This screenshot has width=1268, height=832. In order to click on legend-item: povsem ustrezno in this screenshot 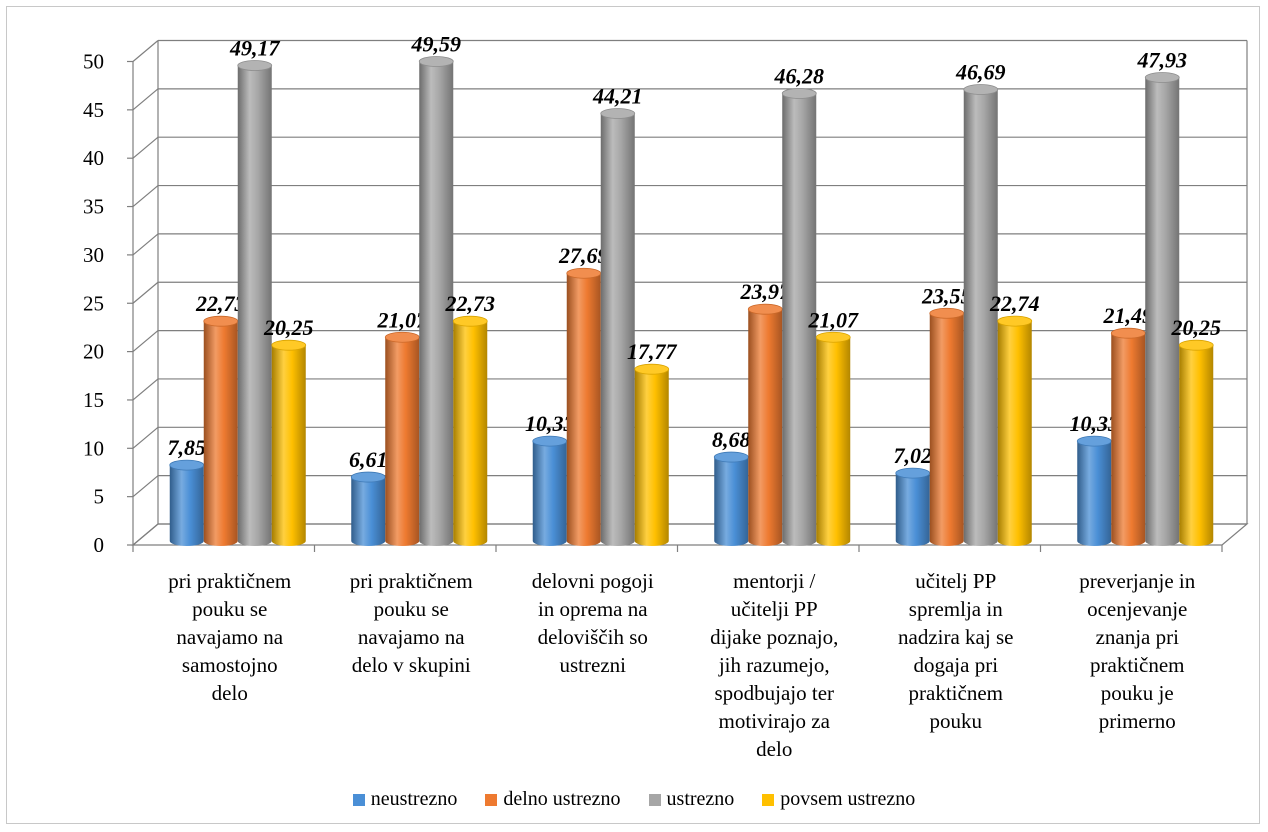, I will do `click(838, 799)`.